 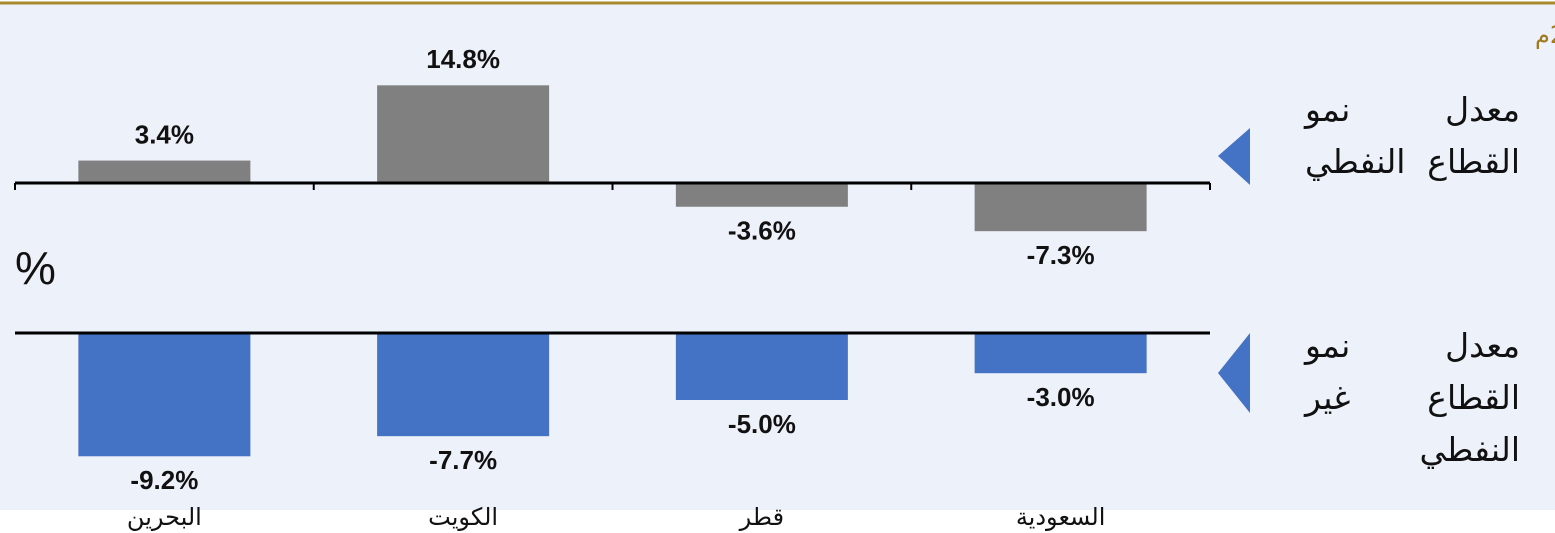 I want to click on chart-title: مقارنة بالربع الثالث 2019م, so click(x=1545, y=35).